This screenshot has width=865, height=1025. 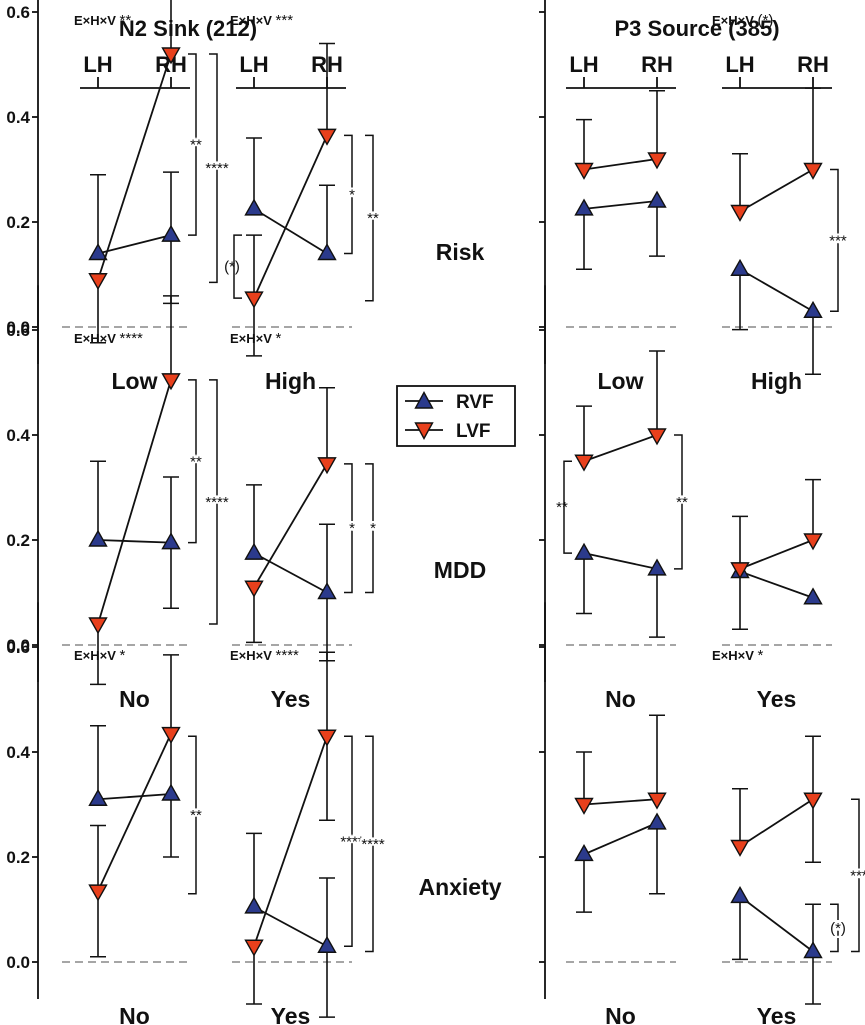 What do you see at coordinates (108, 338) in the screenshot?
I see `interaction-label: E×H×V ****` at bounding box center [108, 338].